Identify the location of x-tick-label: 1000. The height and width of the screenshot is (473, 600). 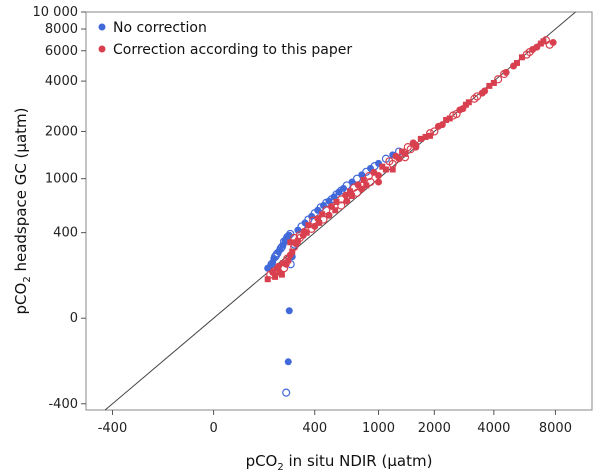
(378, 428).